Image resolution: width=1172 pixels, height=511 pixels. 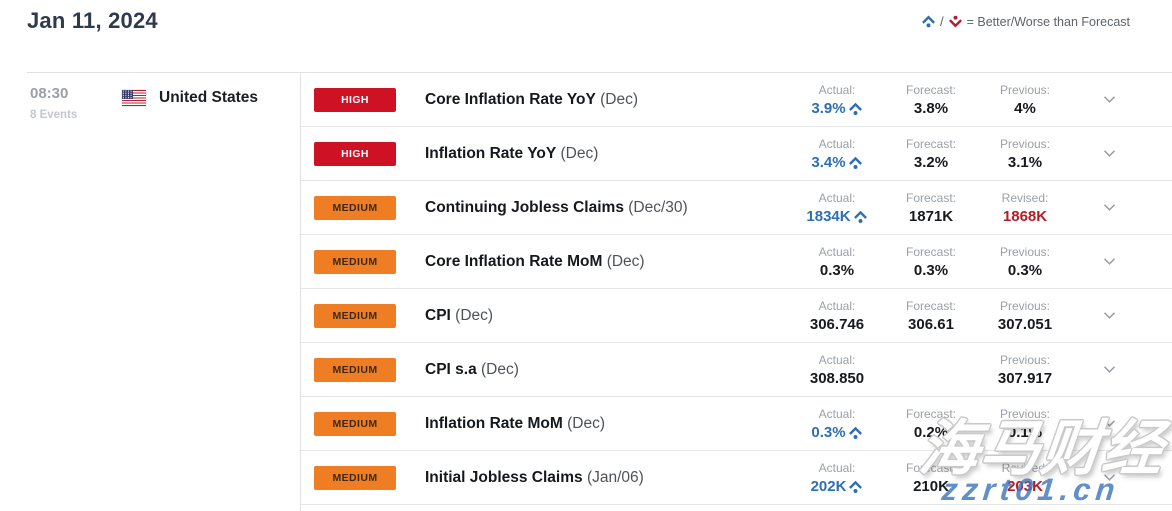 I want to click on worse-than-forecast-icon, so click(x=955, y=21).